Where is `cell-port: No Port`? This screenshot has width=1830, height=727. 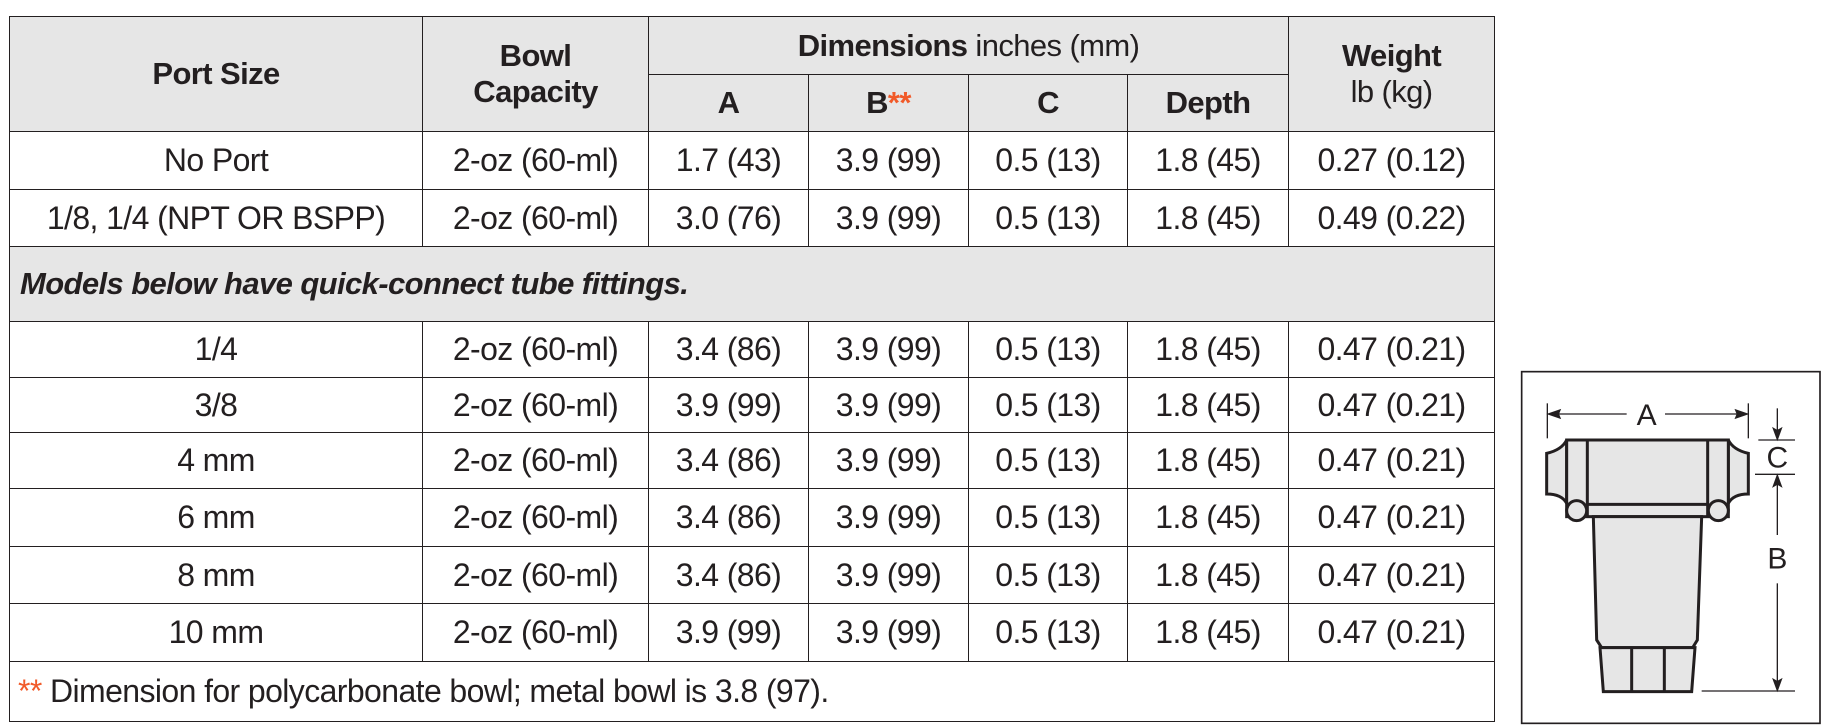
cell-port: No Port is located at coordinates (216, 160).